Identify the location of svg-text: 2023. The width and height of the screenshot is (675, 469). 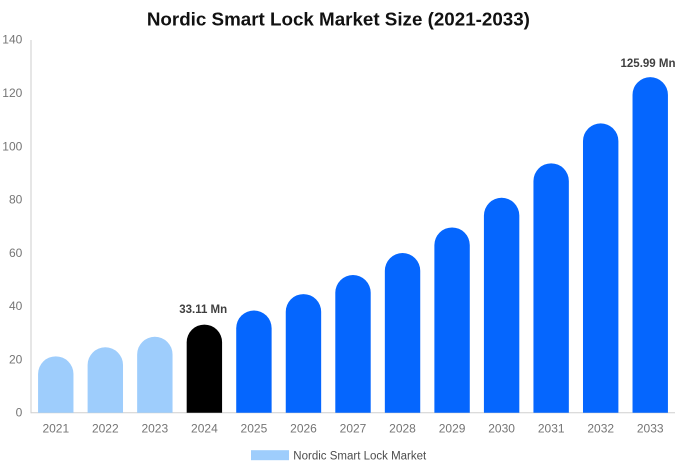
(154, 429).